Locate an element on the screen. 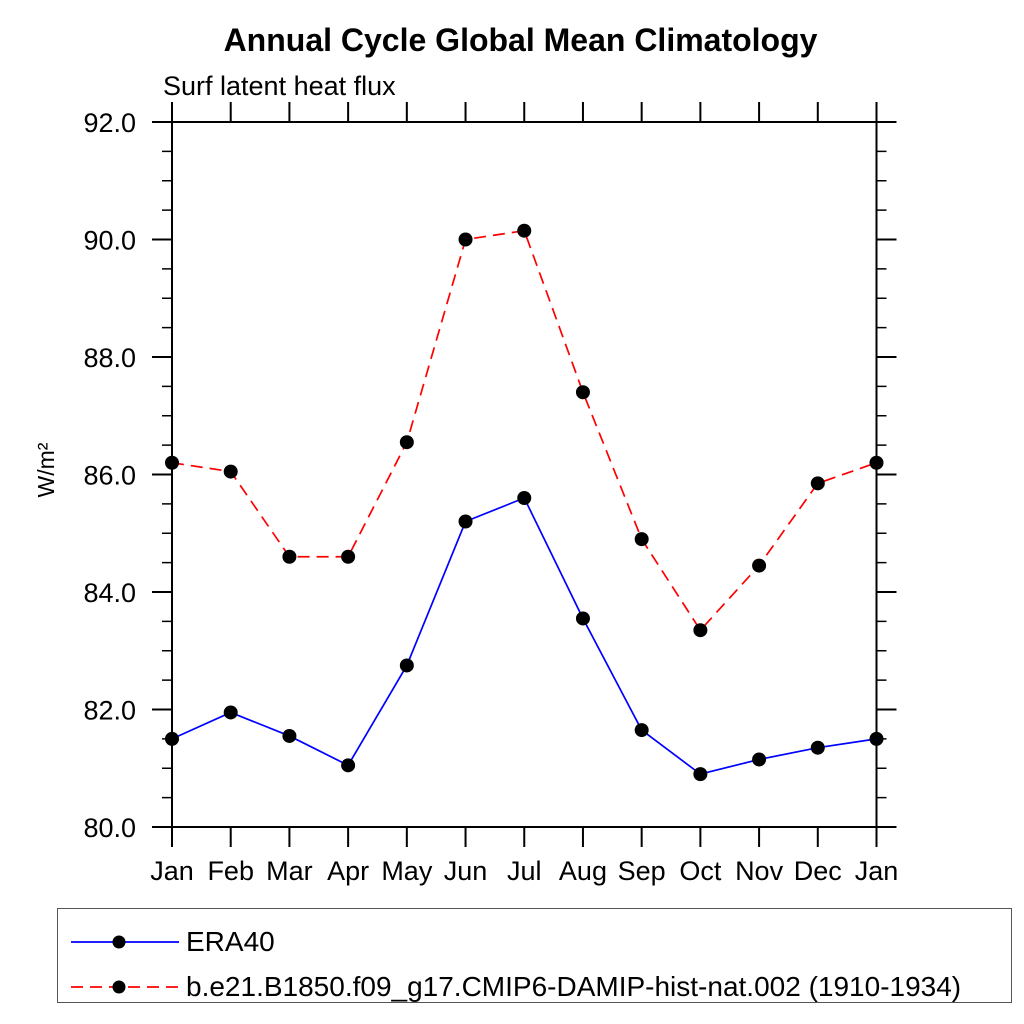  x-tick-label: Jun is located at coordinates (466, 871).